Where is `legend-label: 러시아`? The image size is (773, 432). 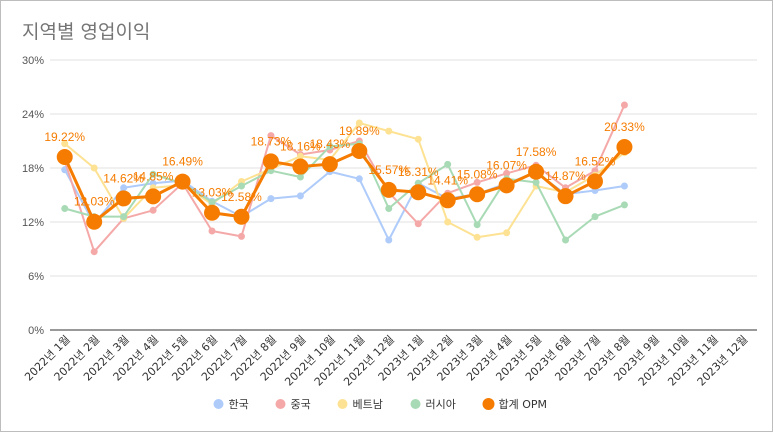
legend-label: 러시아 is located at coordinates (441, 404).